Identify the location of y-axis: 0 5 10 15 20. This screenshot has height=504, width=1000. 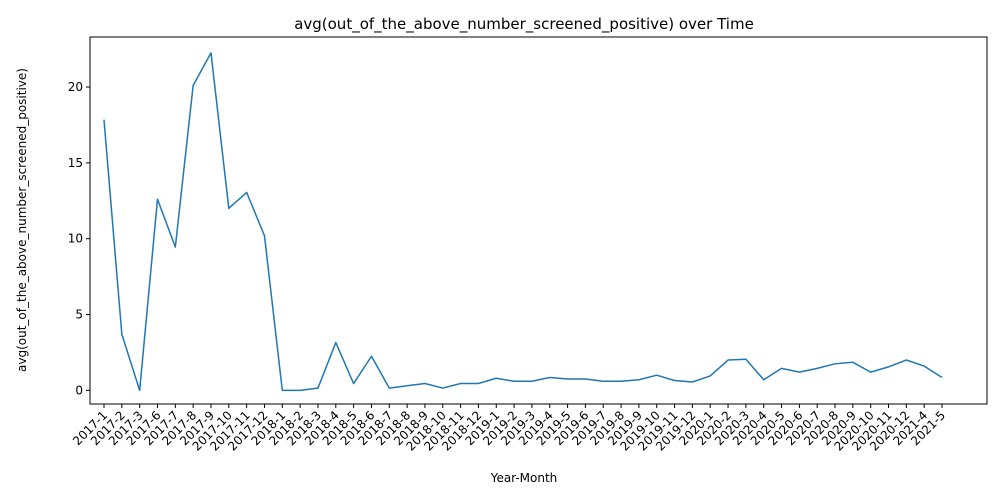
(79, 238).